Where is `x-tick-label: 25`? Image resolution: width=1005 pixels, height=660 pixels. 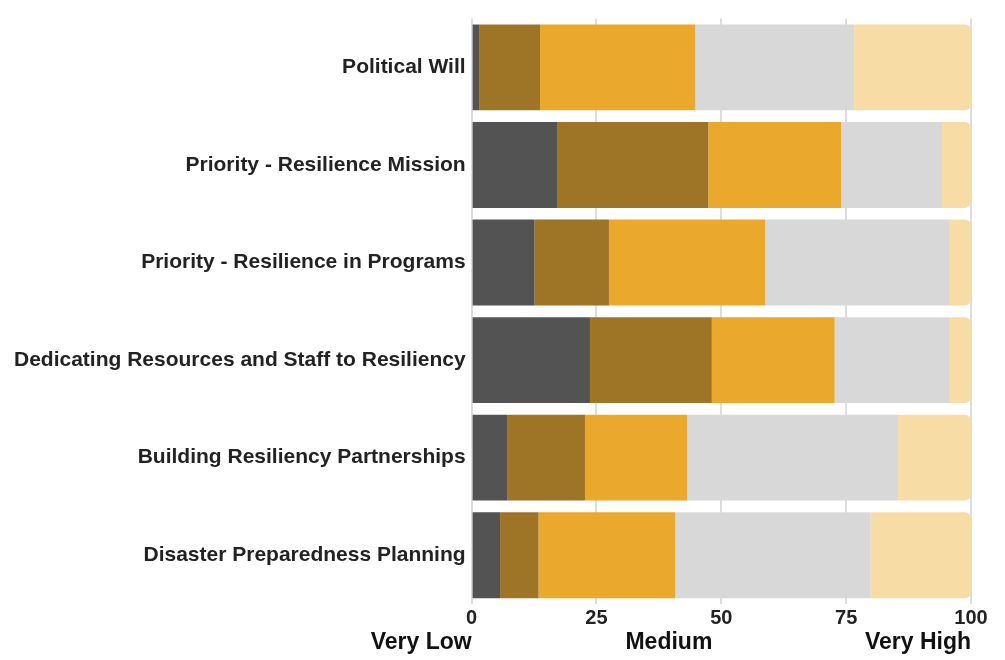
x-tick-label: 25 is located at coordinates (596, 616).